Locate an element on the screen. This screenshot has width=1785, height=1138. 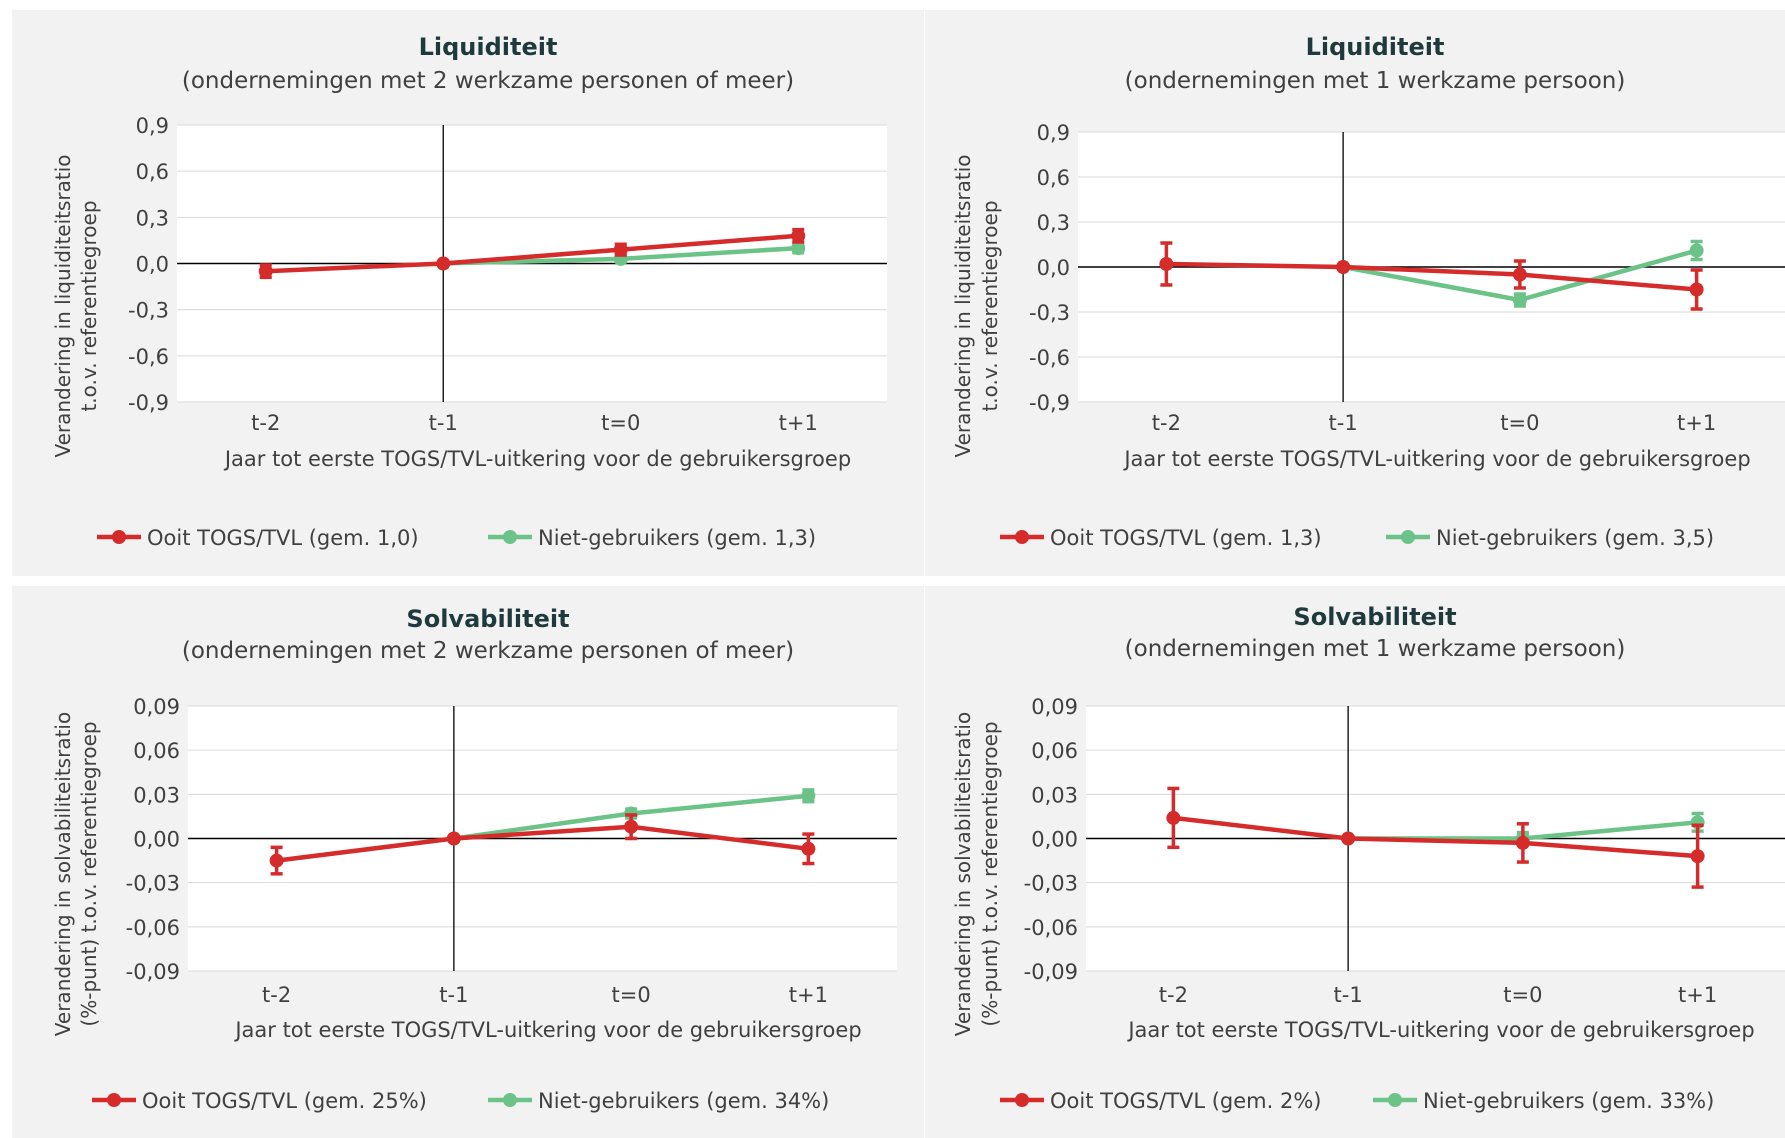
legend-label: Niet-gebruikers (gem. 33%) is located at coordinates (1568, 1101).